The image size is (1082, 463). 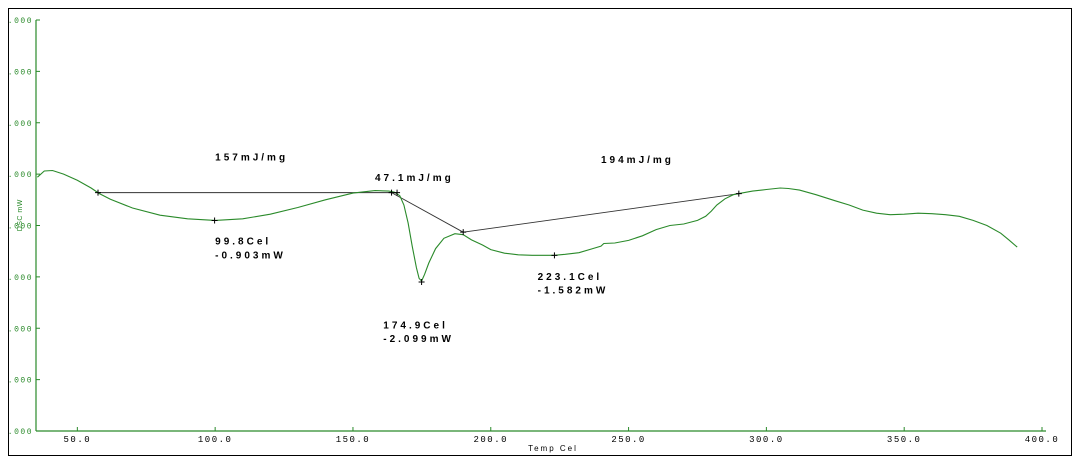 What do you see at coordinates (21, 278) in the screenshot?
I see `y-tick-label: -2.000` at bounding box center [21, 278].